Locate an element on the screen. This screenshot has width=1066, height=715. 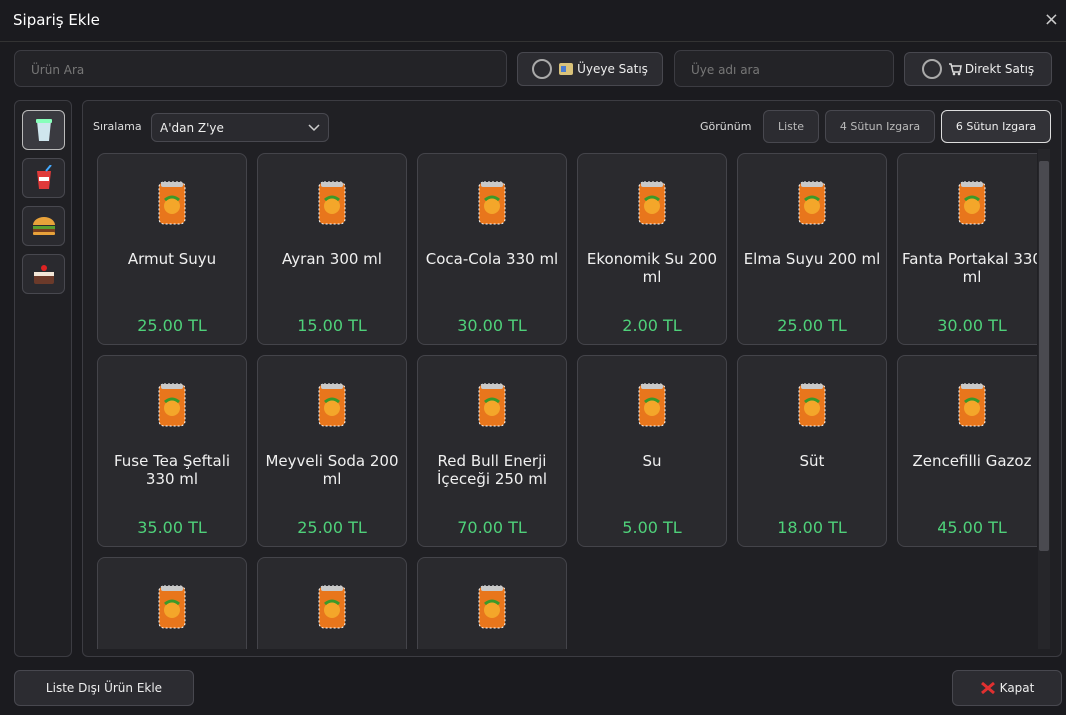
product-name: Fuse Tea Şeftali 330 ml is located at coordinates (172, 470).